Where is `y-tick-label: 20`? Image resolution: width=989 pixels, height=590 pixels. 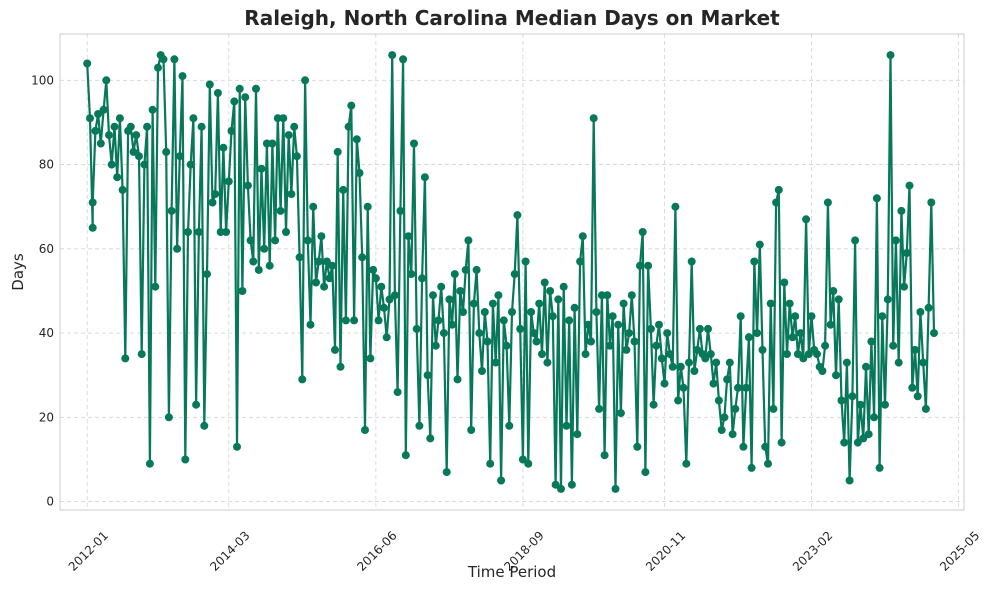 y-tick-label: 20 is located at coordinates (46, 417).